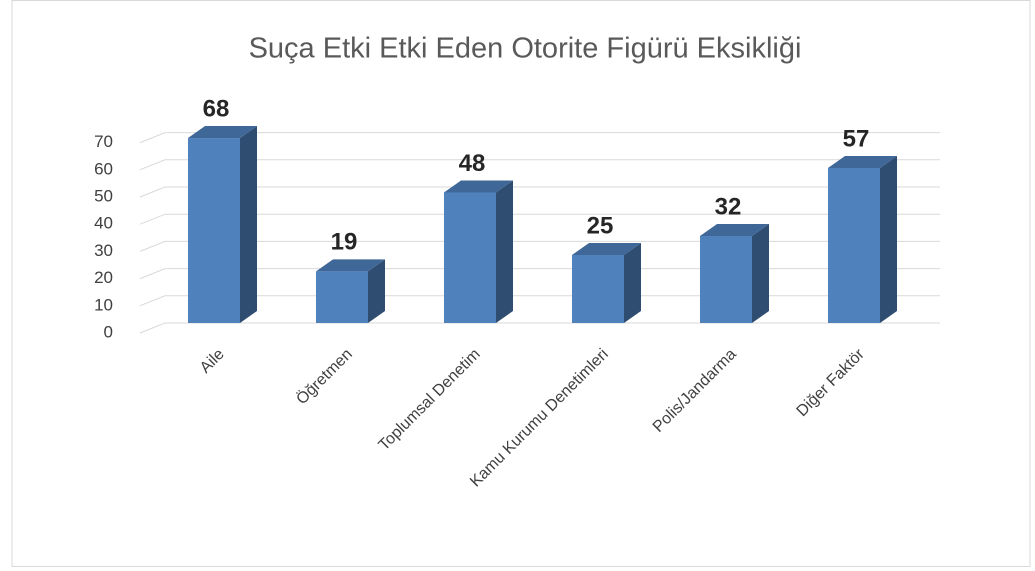 This screenshot has height=571, width=1035. Describe the element at coordinates (216, 108) in the screenshot. I see `value-label: 68` at that location.